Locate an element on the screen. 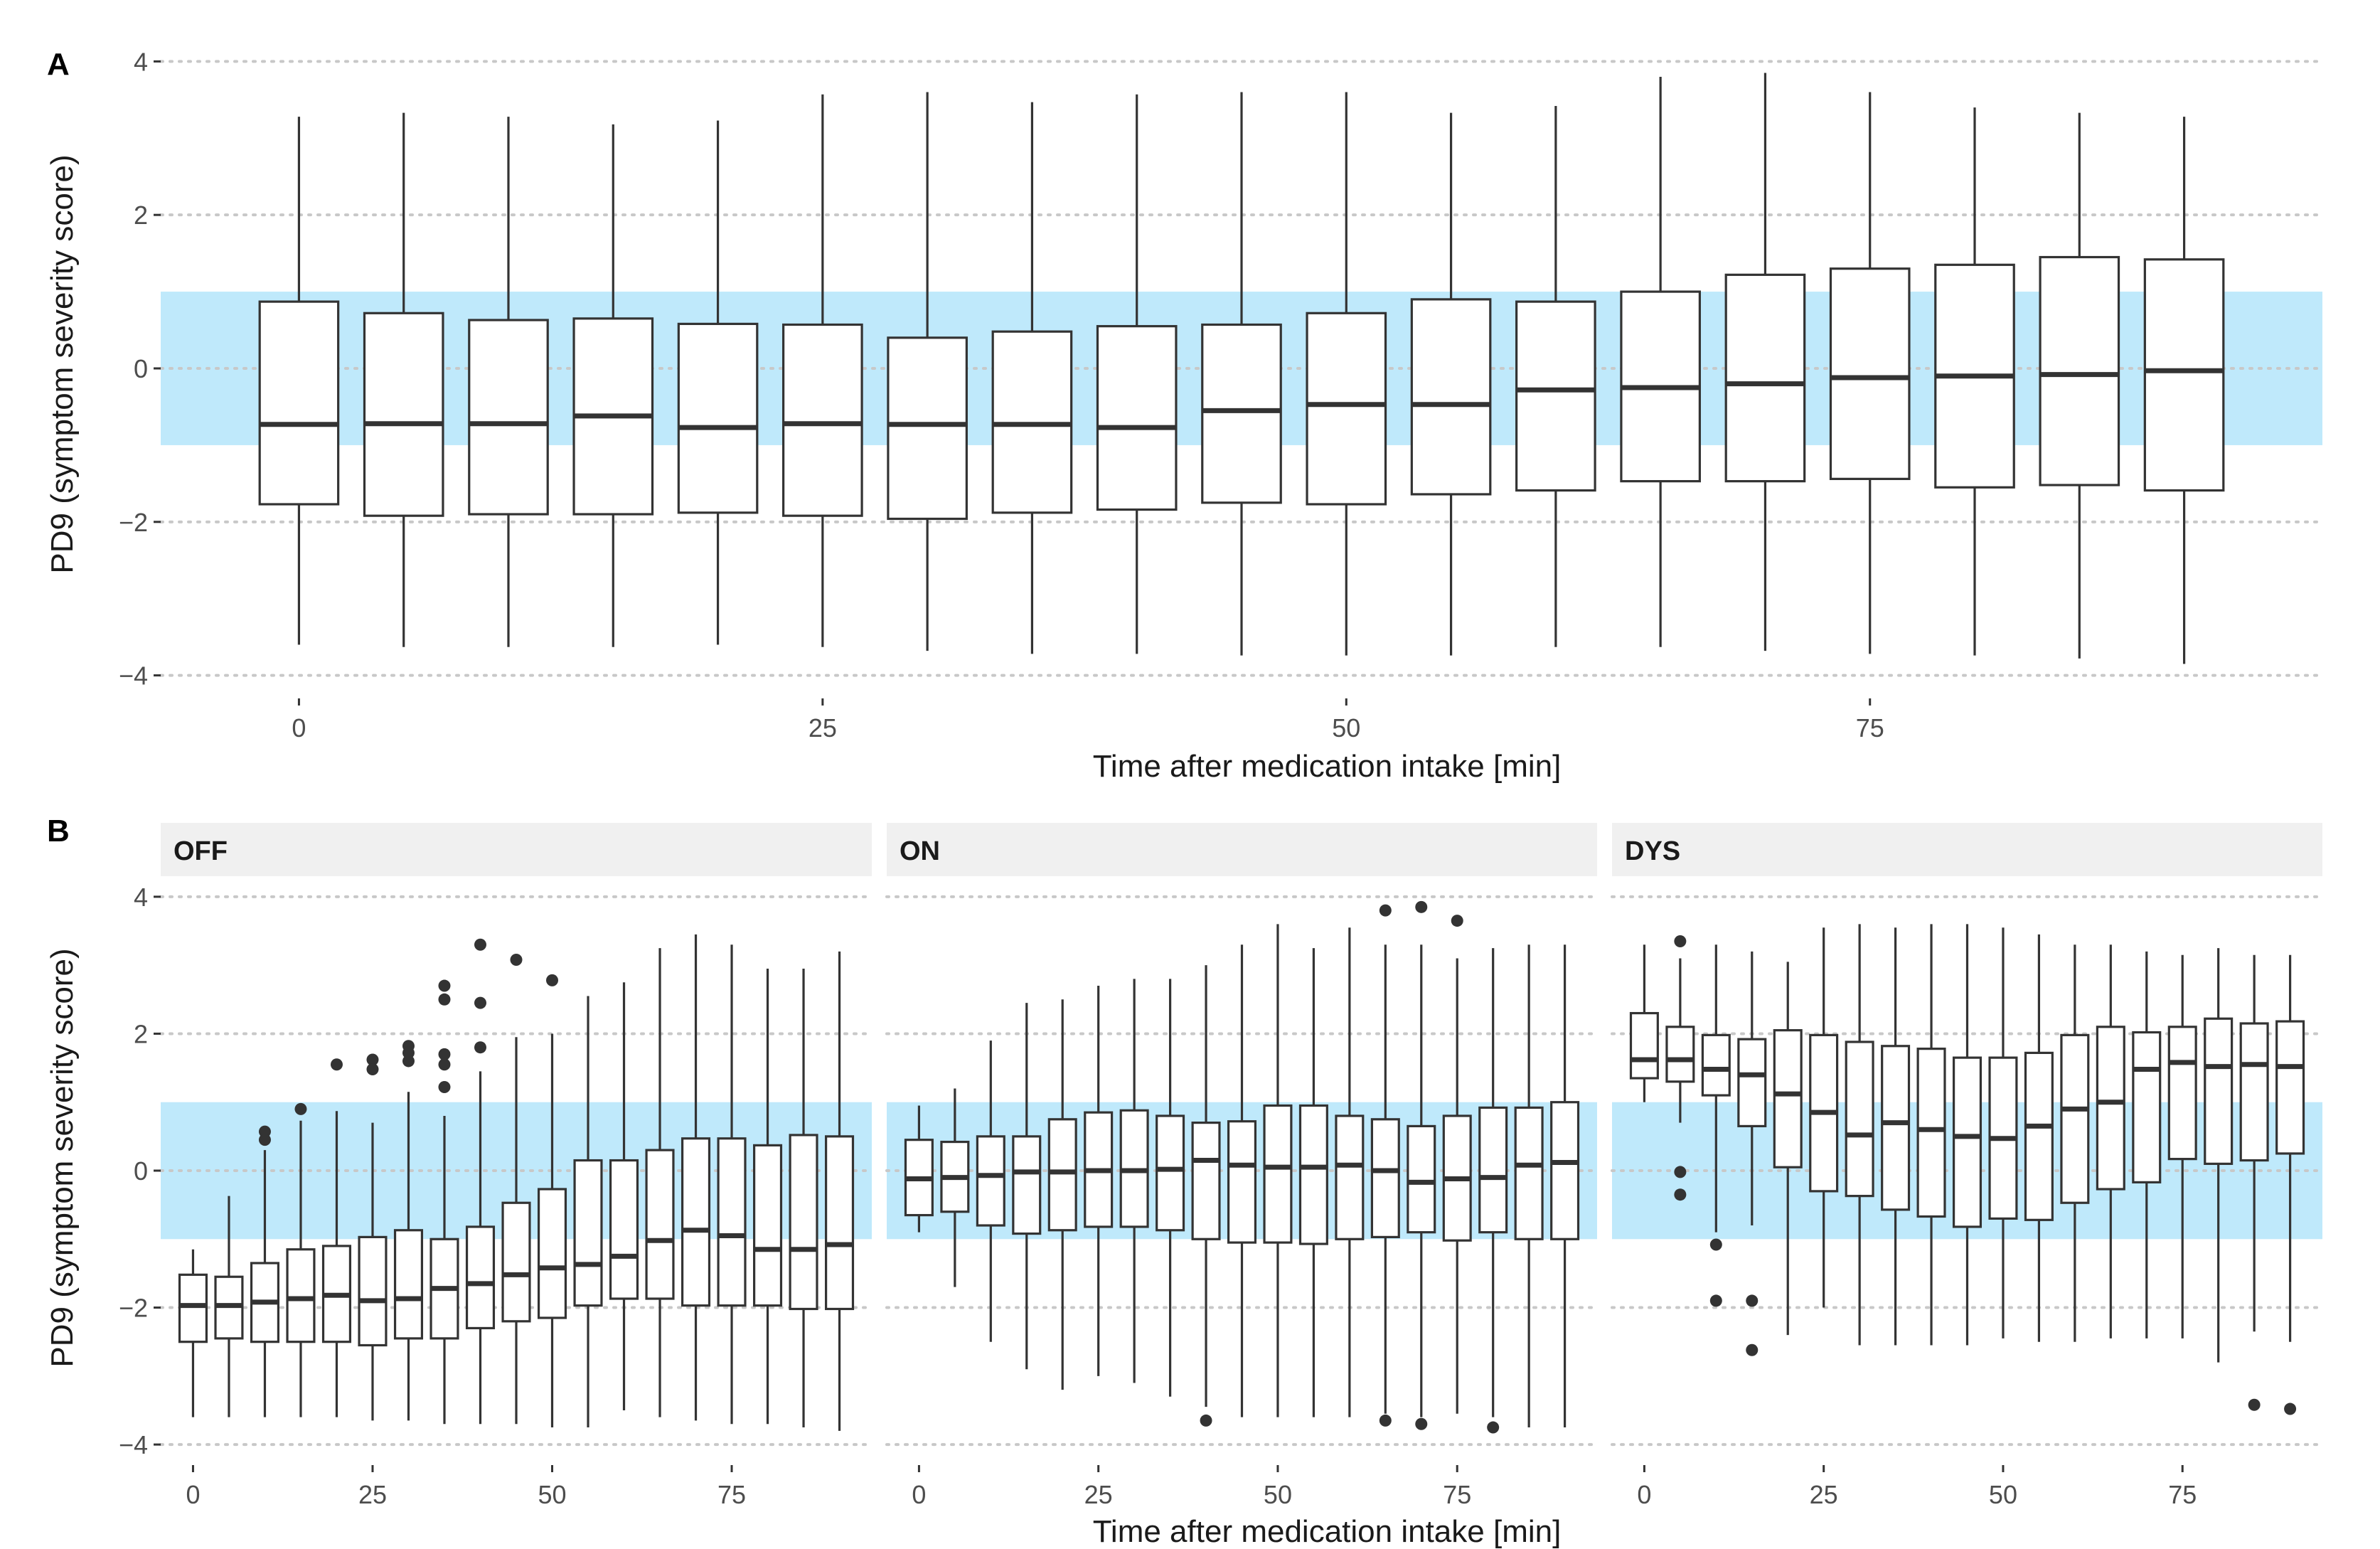 The height and width of the screenshot is (1549, 2380). facet-on-x-tick-label: 50 is located at coordinates (1278, 1494).